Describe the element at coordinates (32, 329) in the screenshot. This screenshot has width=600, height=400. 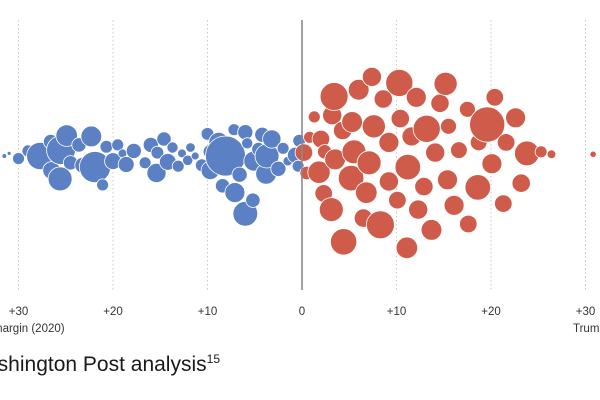
I see `x-axis-label-left: margin (2020)` at that location.